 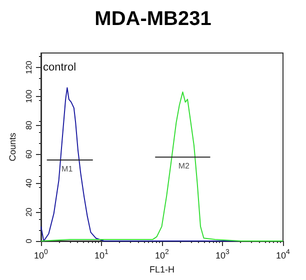 I want to click on y-tick-label: 80, so click(x=29, y=125).